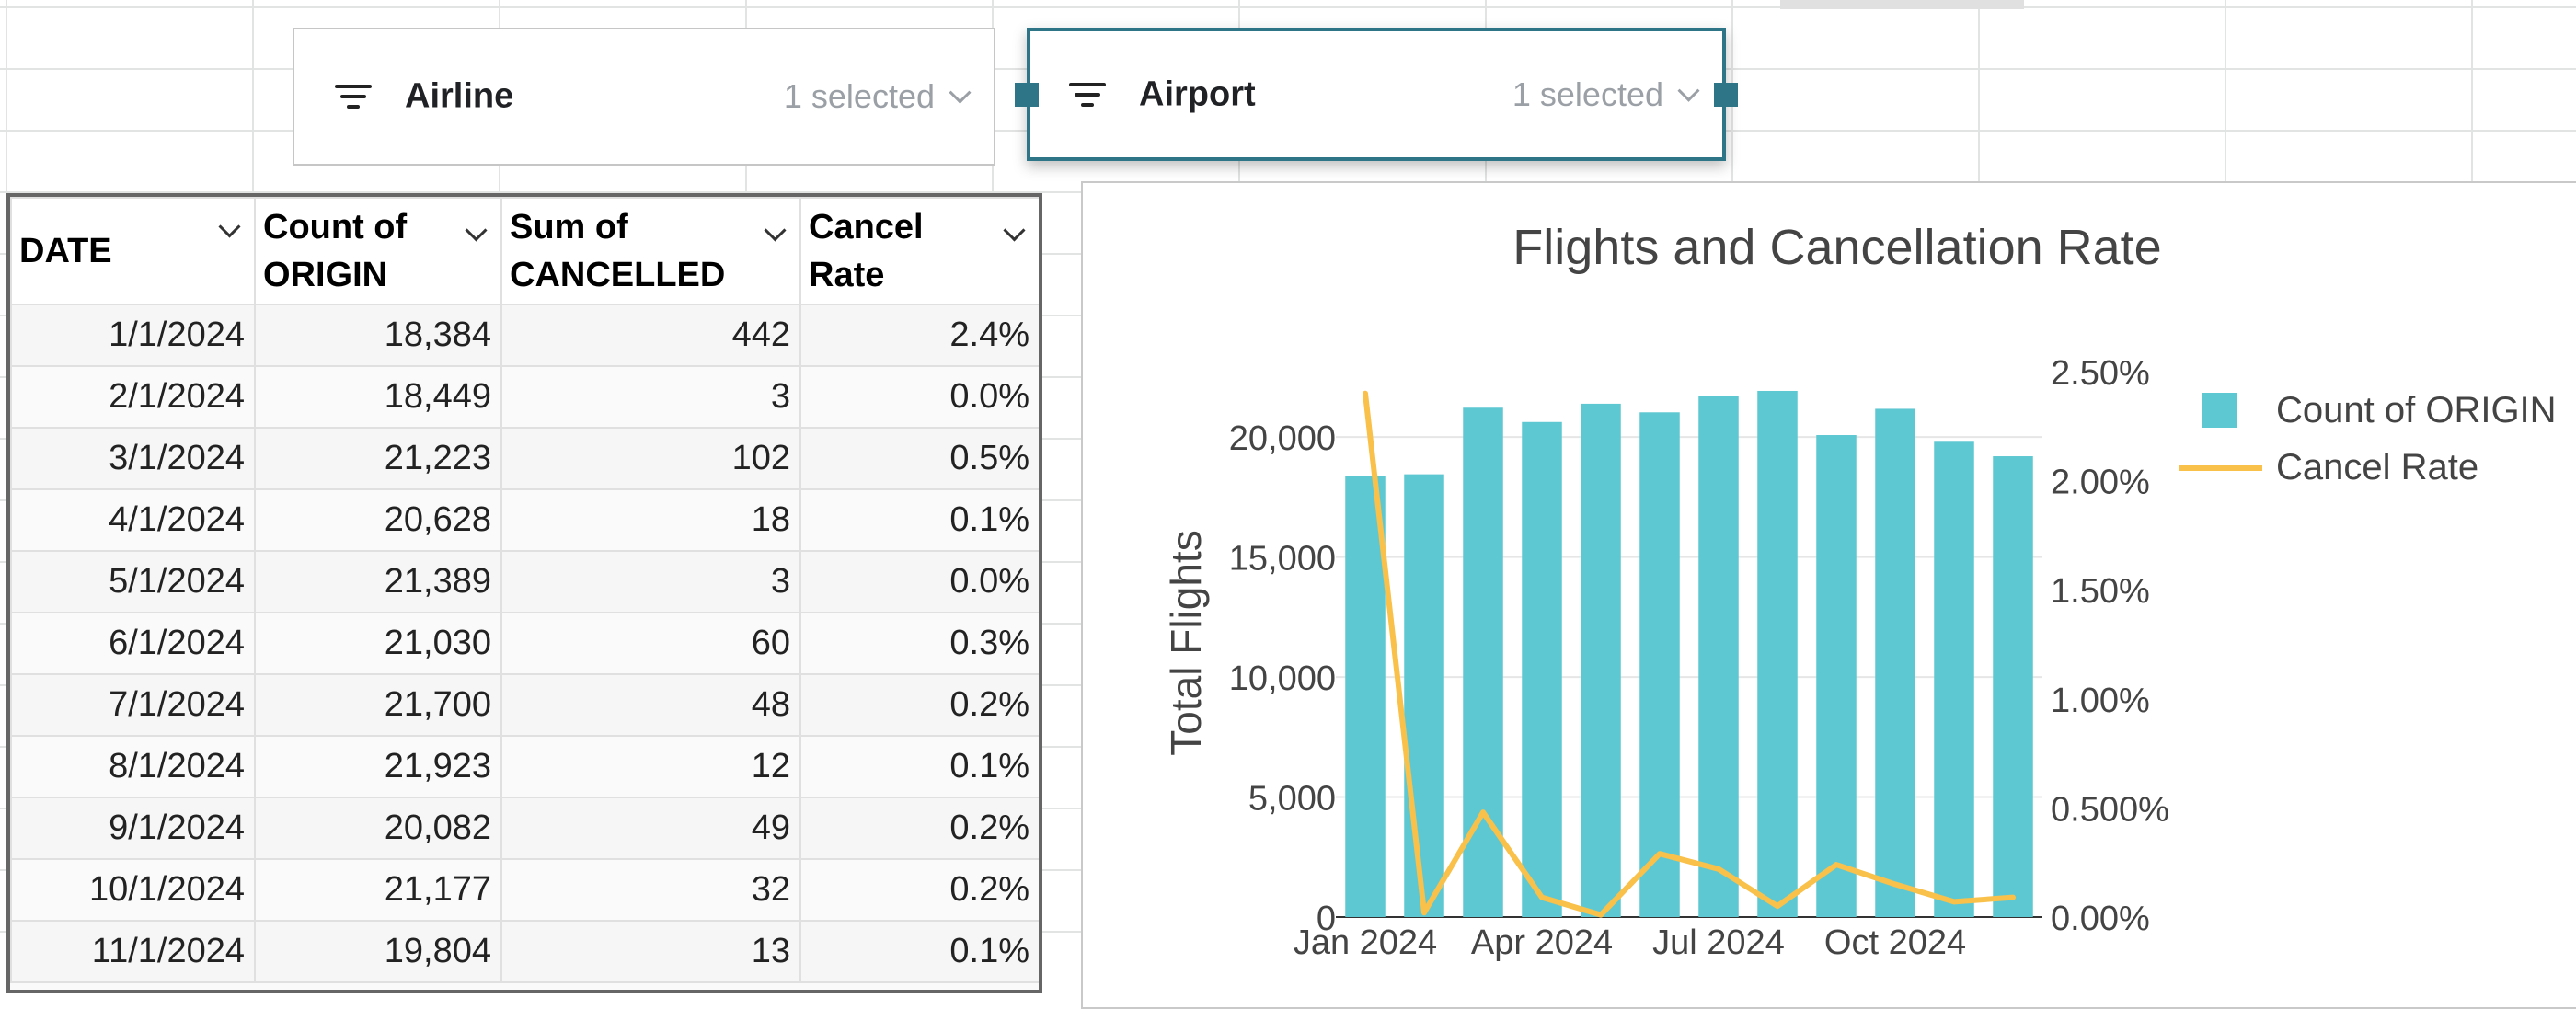 This screenshot has height=1009, width=2576. What do you see at coordinates (1718, 942) in the screenshot?
I see `x-tick-label: Jul 2024` at bounding box center [1718, 942].